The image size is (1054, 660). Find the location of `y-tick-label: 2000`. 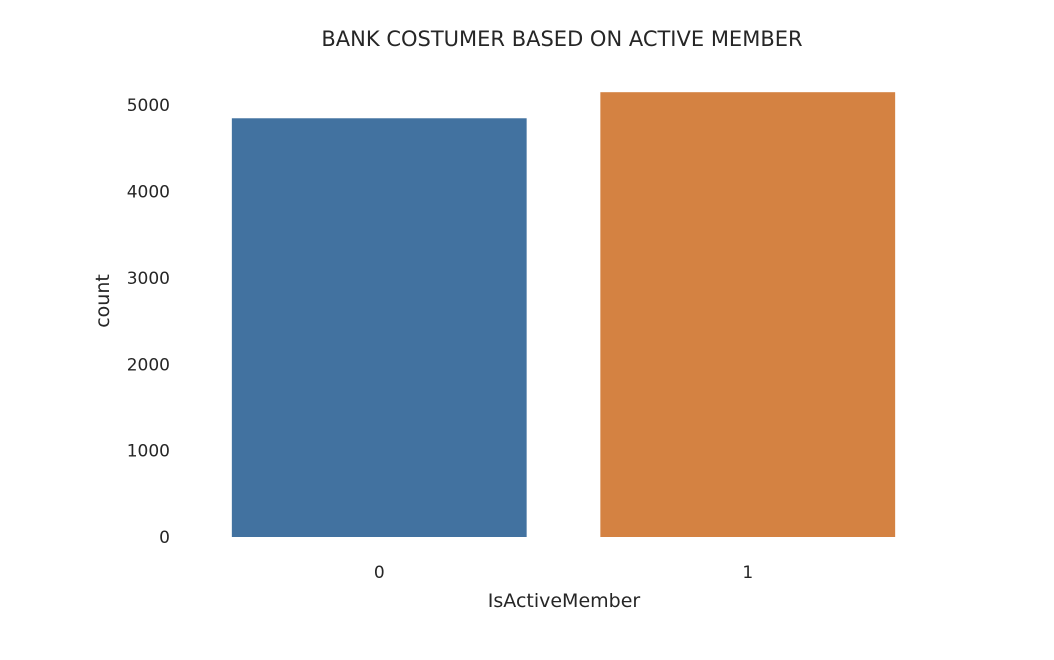

y-tick-label: 2000 is located at coordinates (148, 365).